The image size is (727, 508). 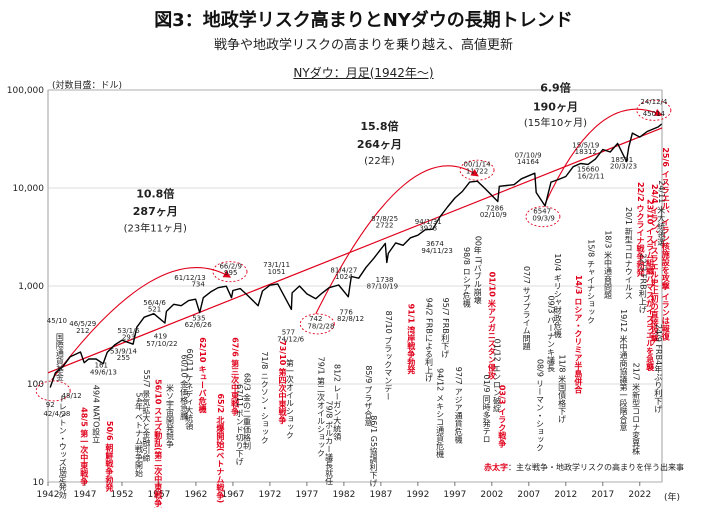 What do you see at coordinates (623, 167) in the screenshot?
I see `point-label: 20/3/23` at bounding box center [623, 167].